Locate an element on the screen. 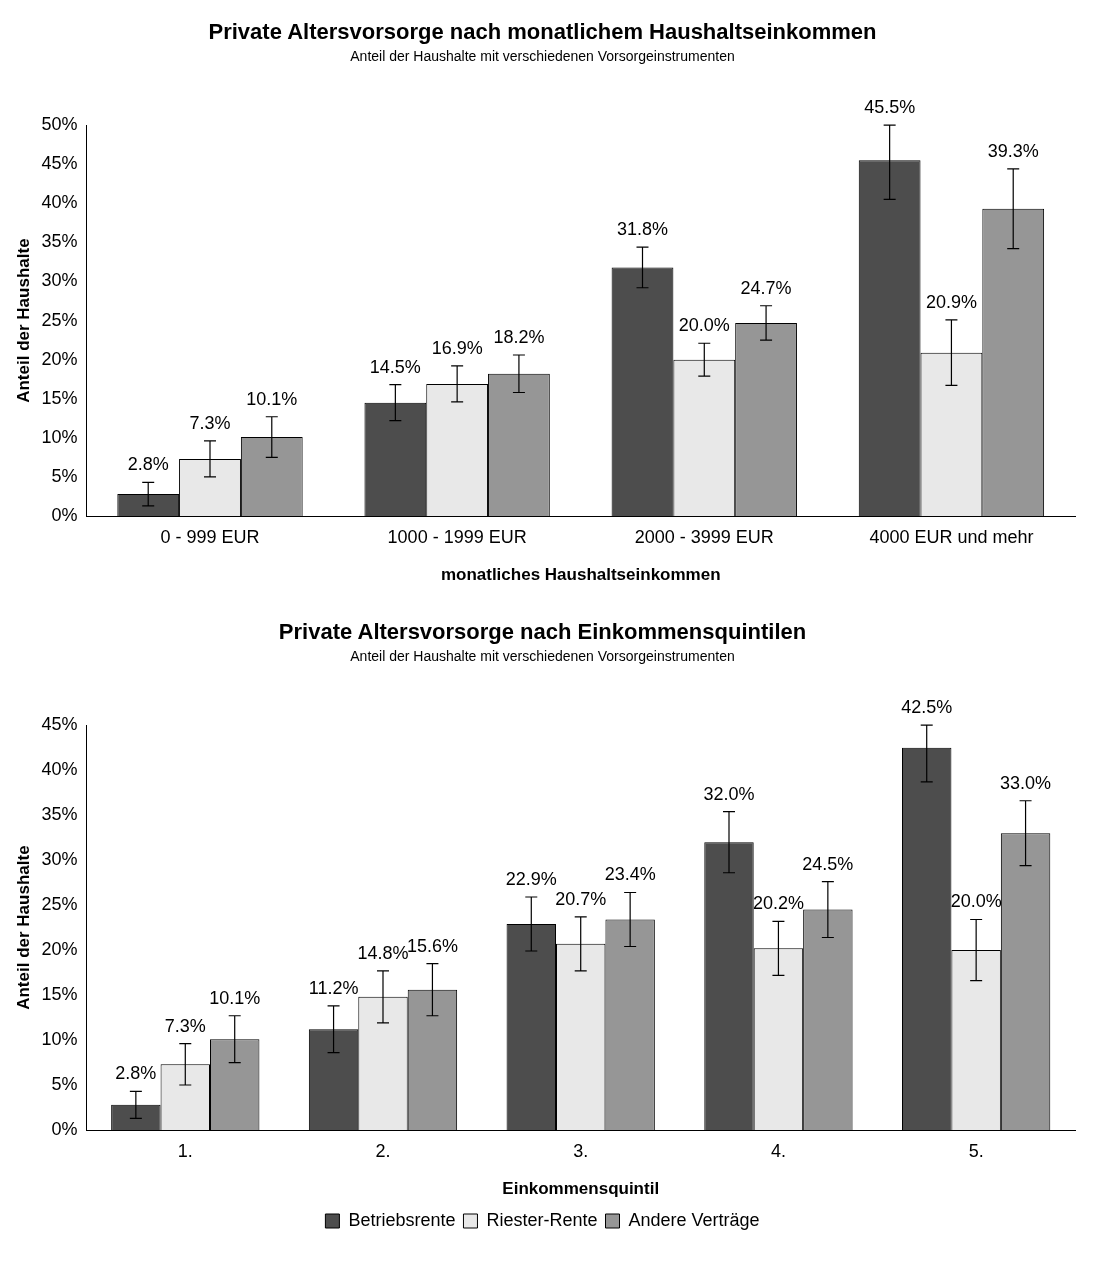  data-label: 16.9% is located at coordinates (457, 347).